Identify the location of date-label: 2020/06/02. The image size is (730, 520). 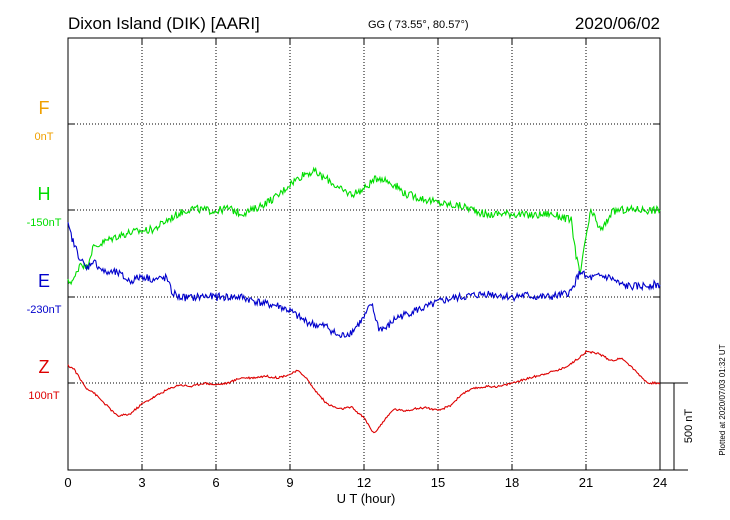
(617, 23).